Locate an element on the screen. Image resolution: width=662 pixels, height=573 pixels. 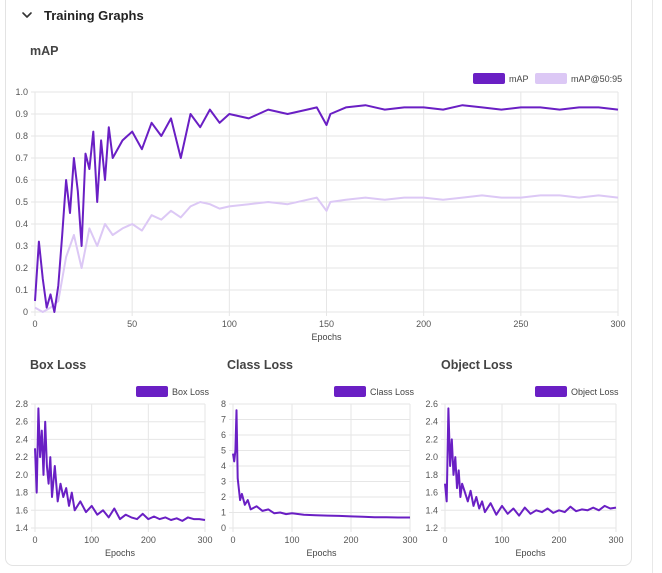
class-ytick-label: 8 is located at coordinates (223, 404).